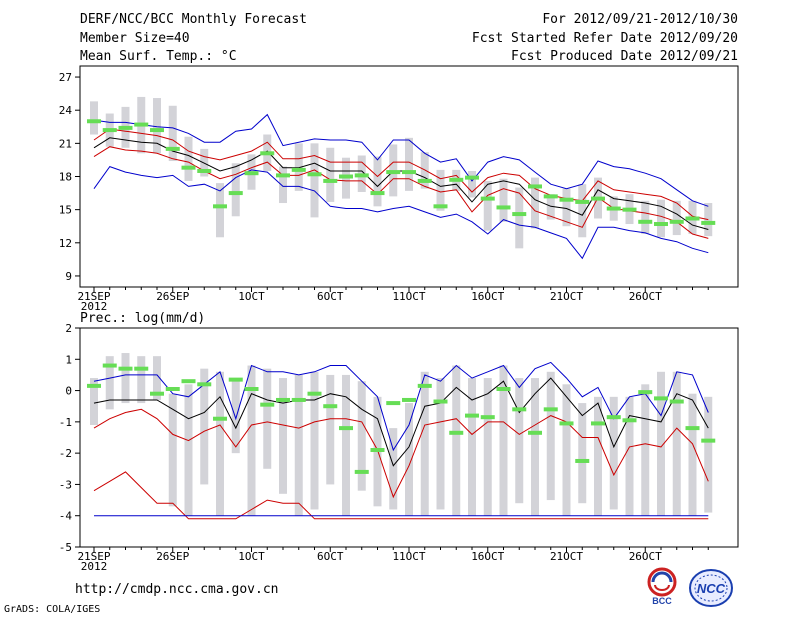  What do you see at coordinates (68, 391) in the screenshot?
I see `prec-y-tick-label: 0` at bounding box center [68, 391].